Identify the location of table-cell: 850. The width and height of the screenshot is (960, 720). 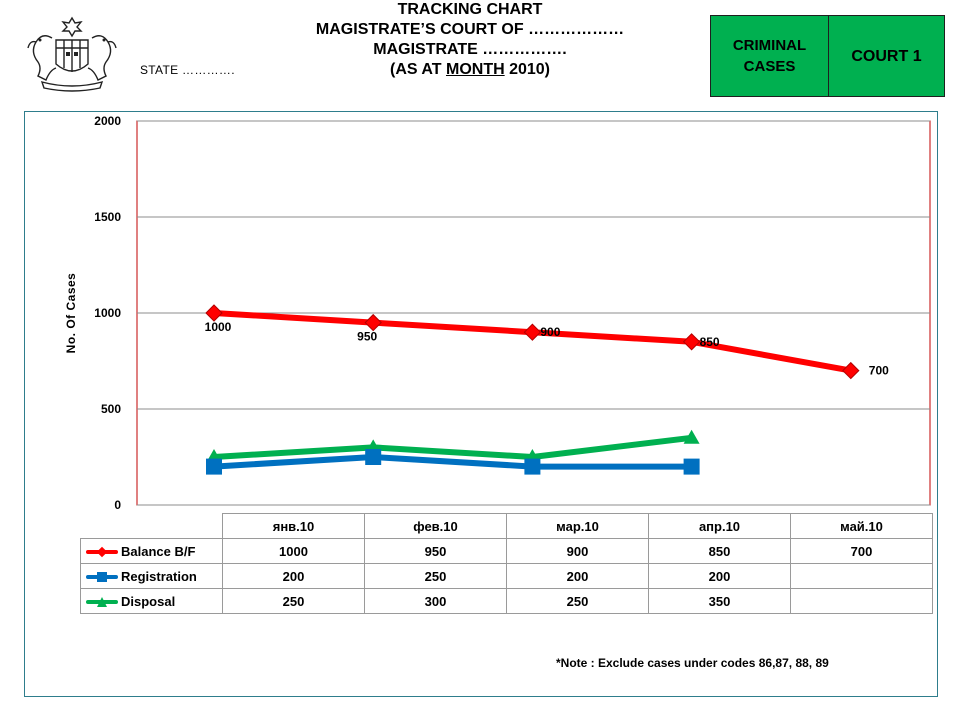
(719, 551).